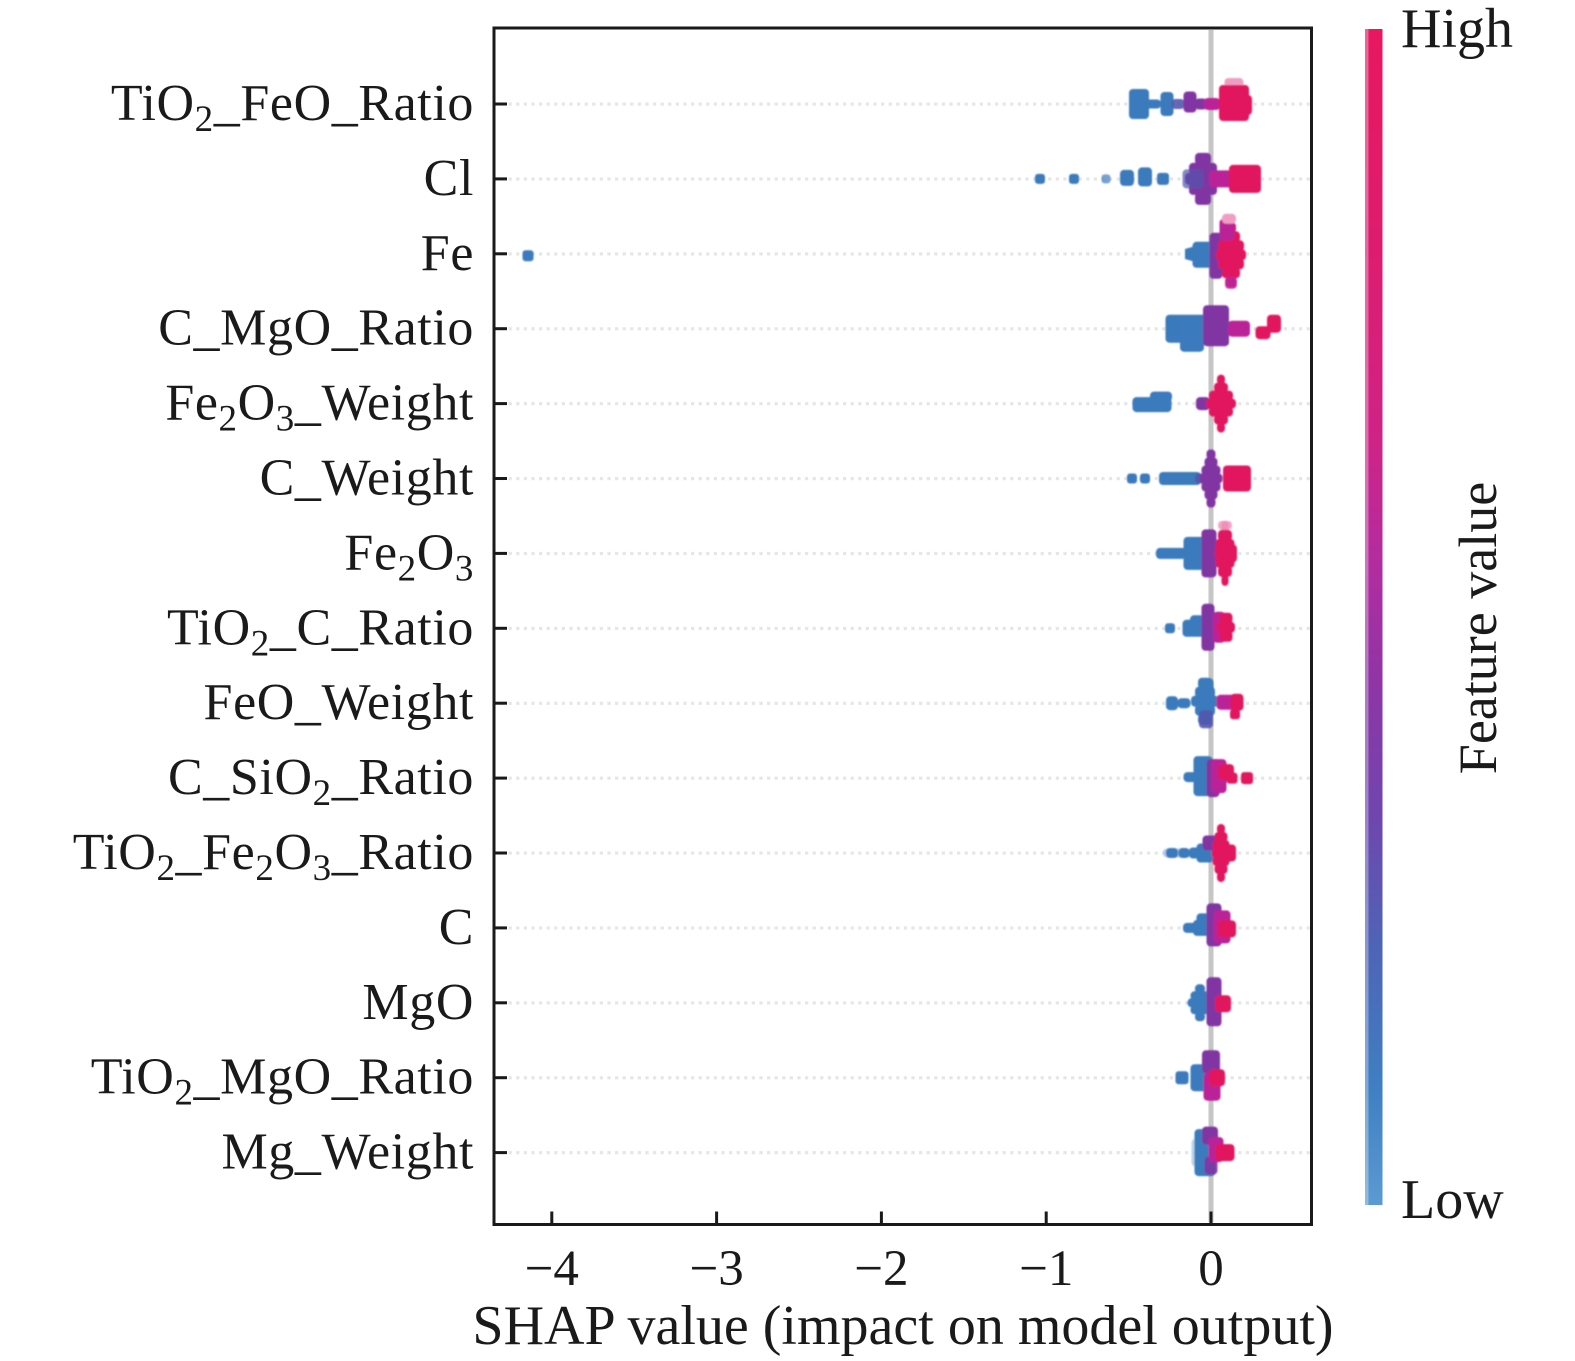  I want to click on svg-text: Mg_Weight, so click(347, 1152).